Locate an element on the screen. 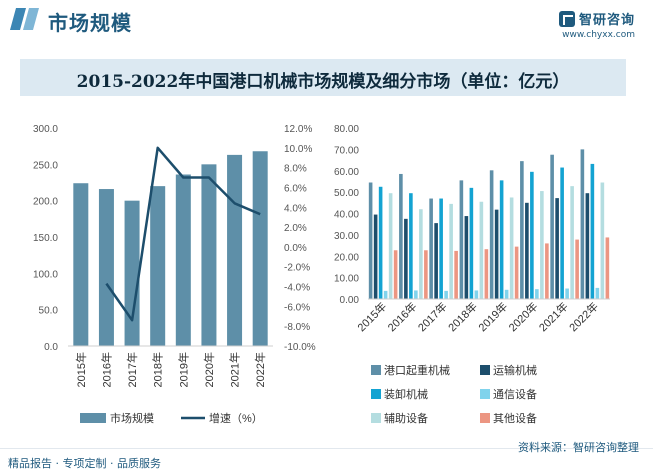 Image resolution: width=653 pixels, height=473 pixels. x-tick-label: 2015年 is located at coordinates (81, 369).